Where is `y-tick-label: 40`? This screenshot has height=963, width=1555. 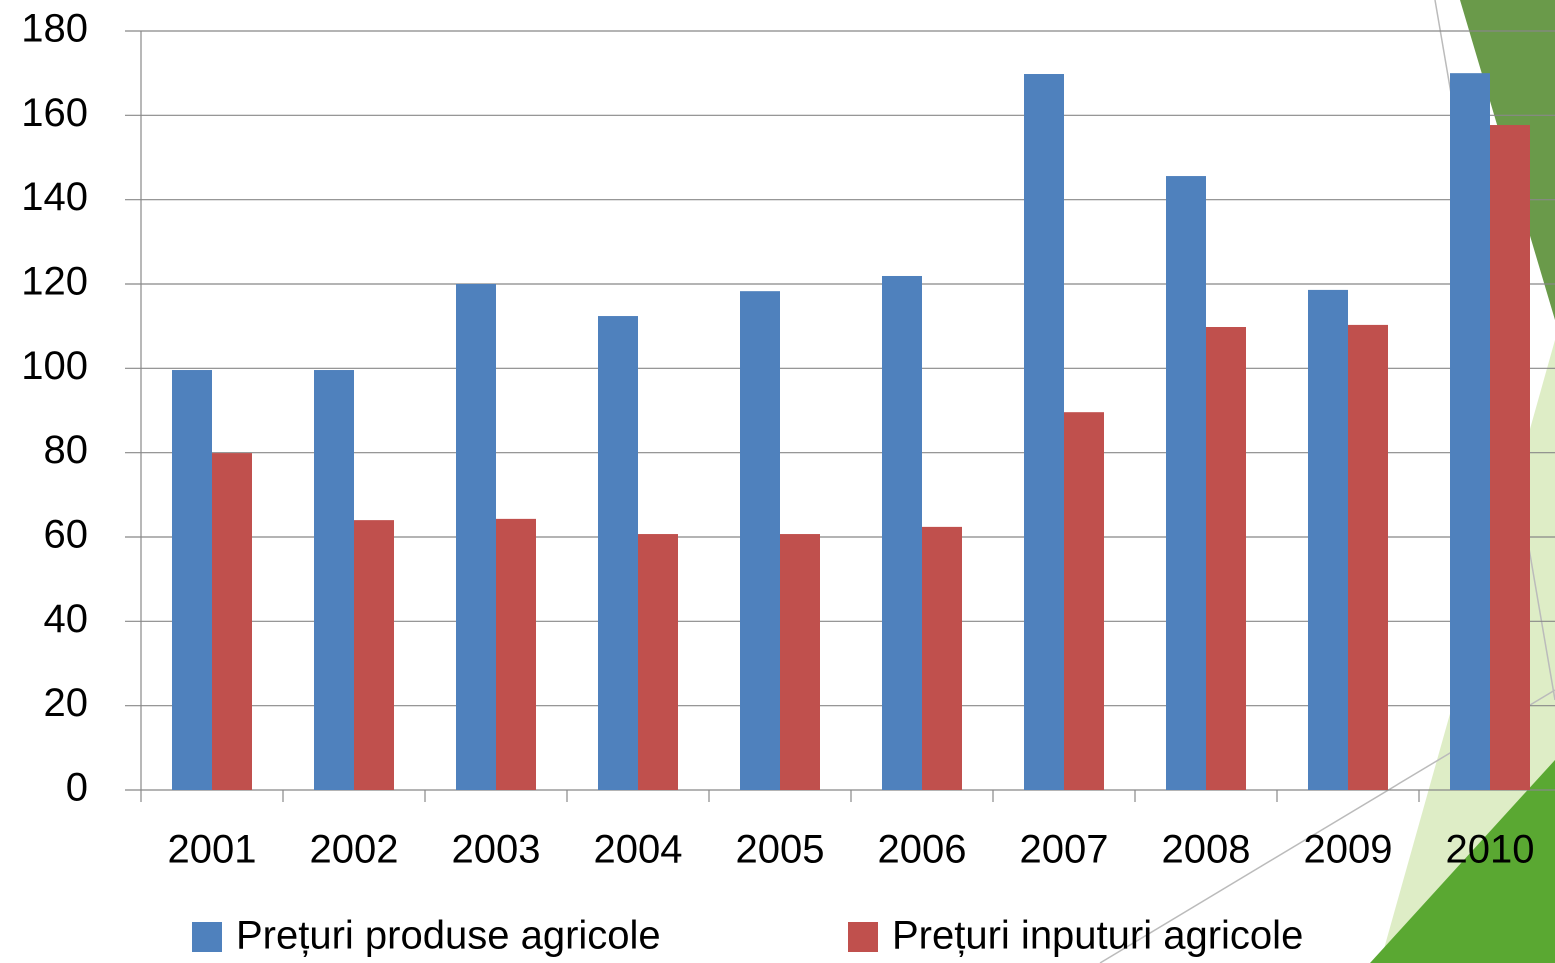 y-tick-label: 40 is located at coordinates (66, 619).